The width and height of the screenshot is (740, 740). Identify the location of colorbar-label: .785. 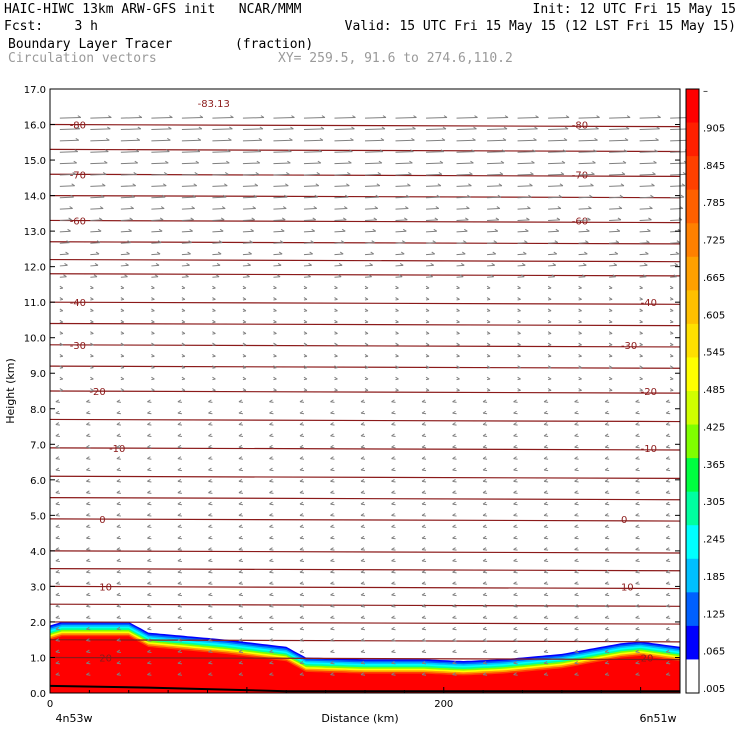
(714, 203).